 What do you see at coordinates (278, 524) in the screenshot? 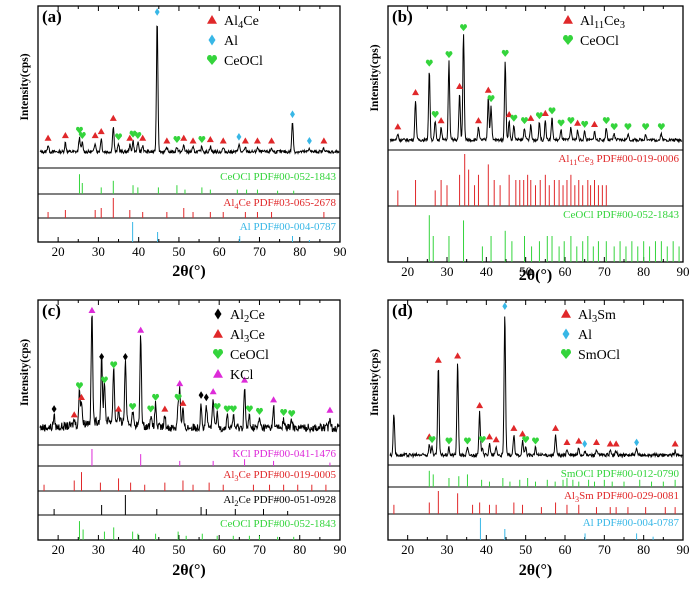
I see `ref-label: CeOCl PDF#00-052-1843` at bounding box center [278, 524].